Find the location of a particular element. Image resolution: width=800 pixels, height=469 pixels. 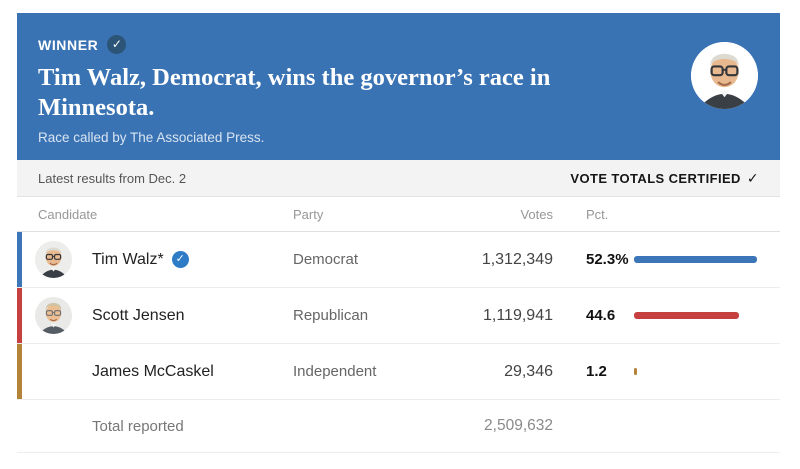

winner-row: WINNER ✓ is located at coordinates (397, 44).